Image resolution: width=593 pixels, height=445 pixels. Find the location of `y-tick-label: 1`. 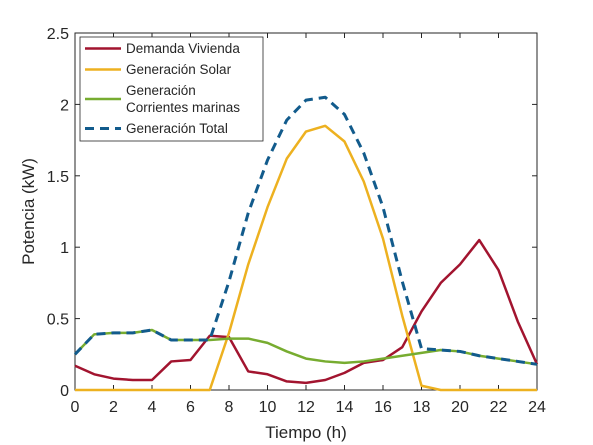

y-tick-label: 1 is located at coordinates (64, 248).